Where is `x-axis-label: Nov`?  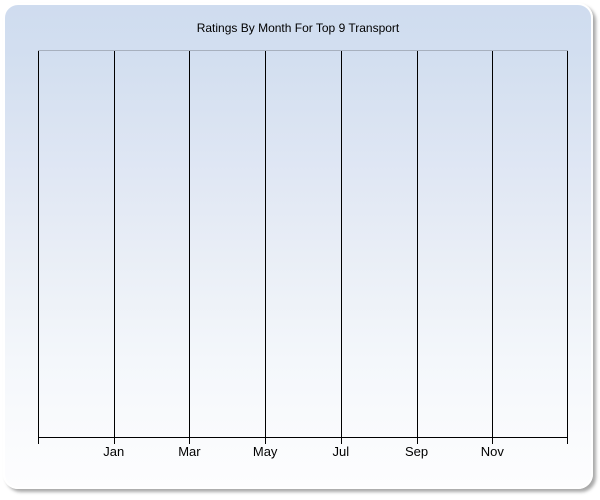
x-axis-label: Nov is located at coordinates (492, 451).